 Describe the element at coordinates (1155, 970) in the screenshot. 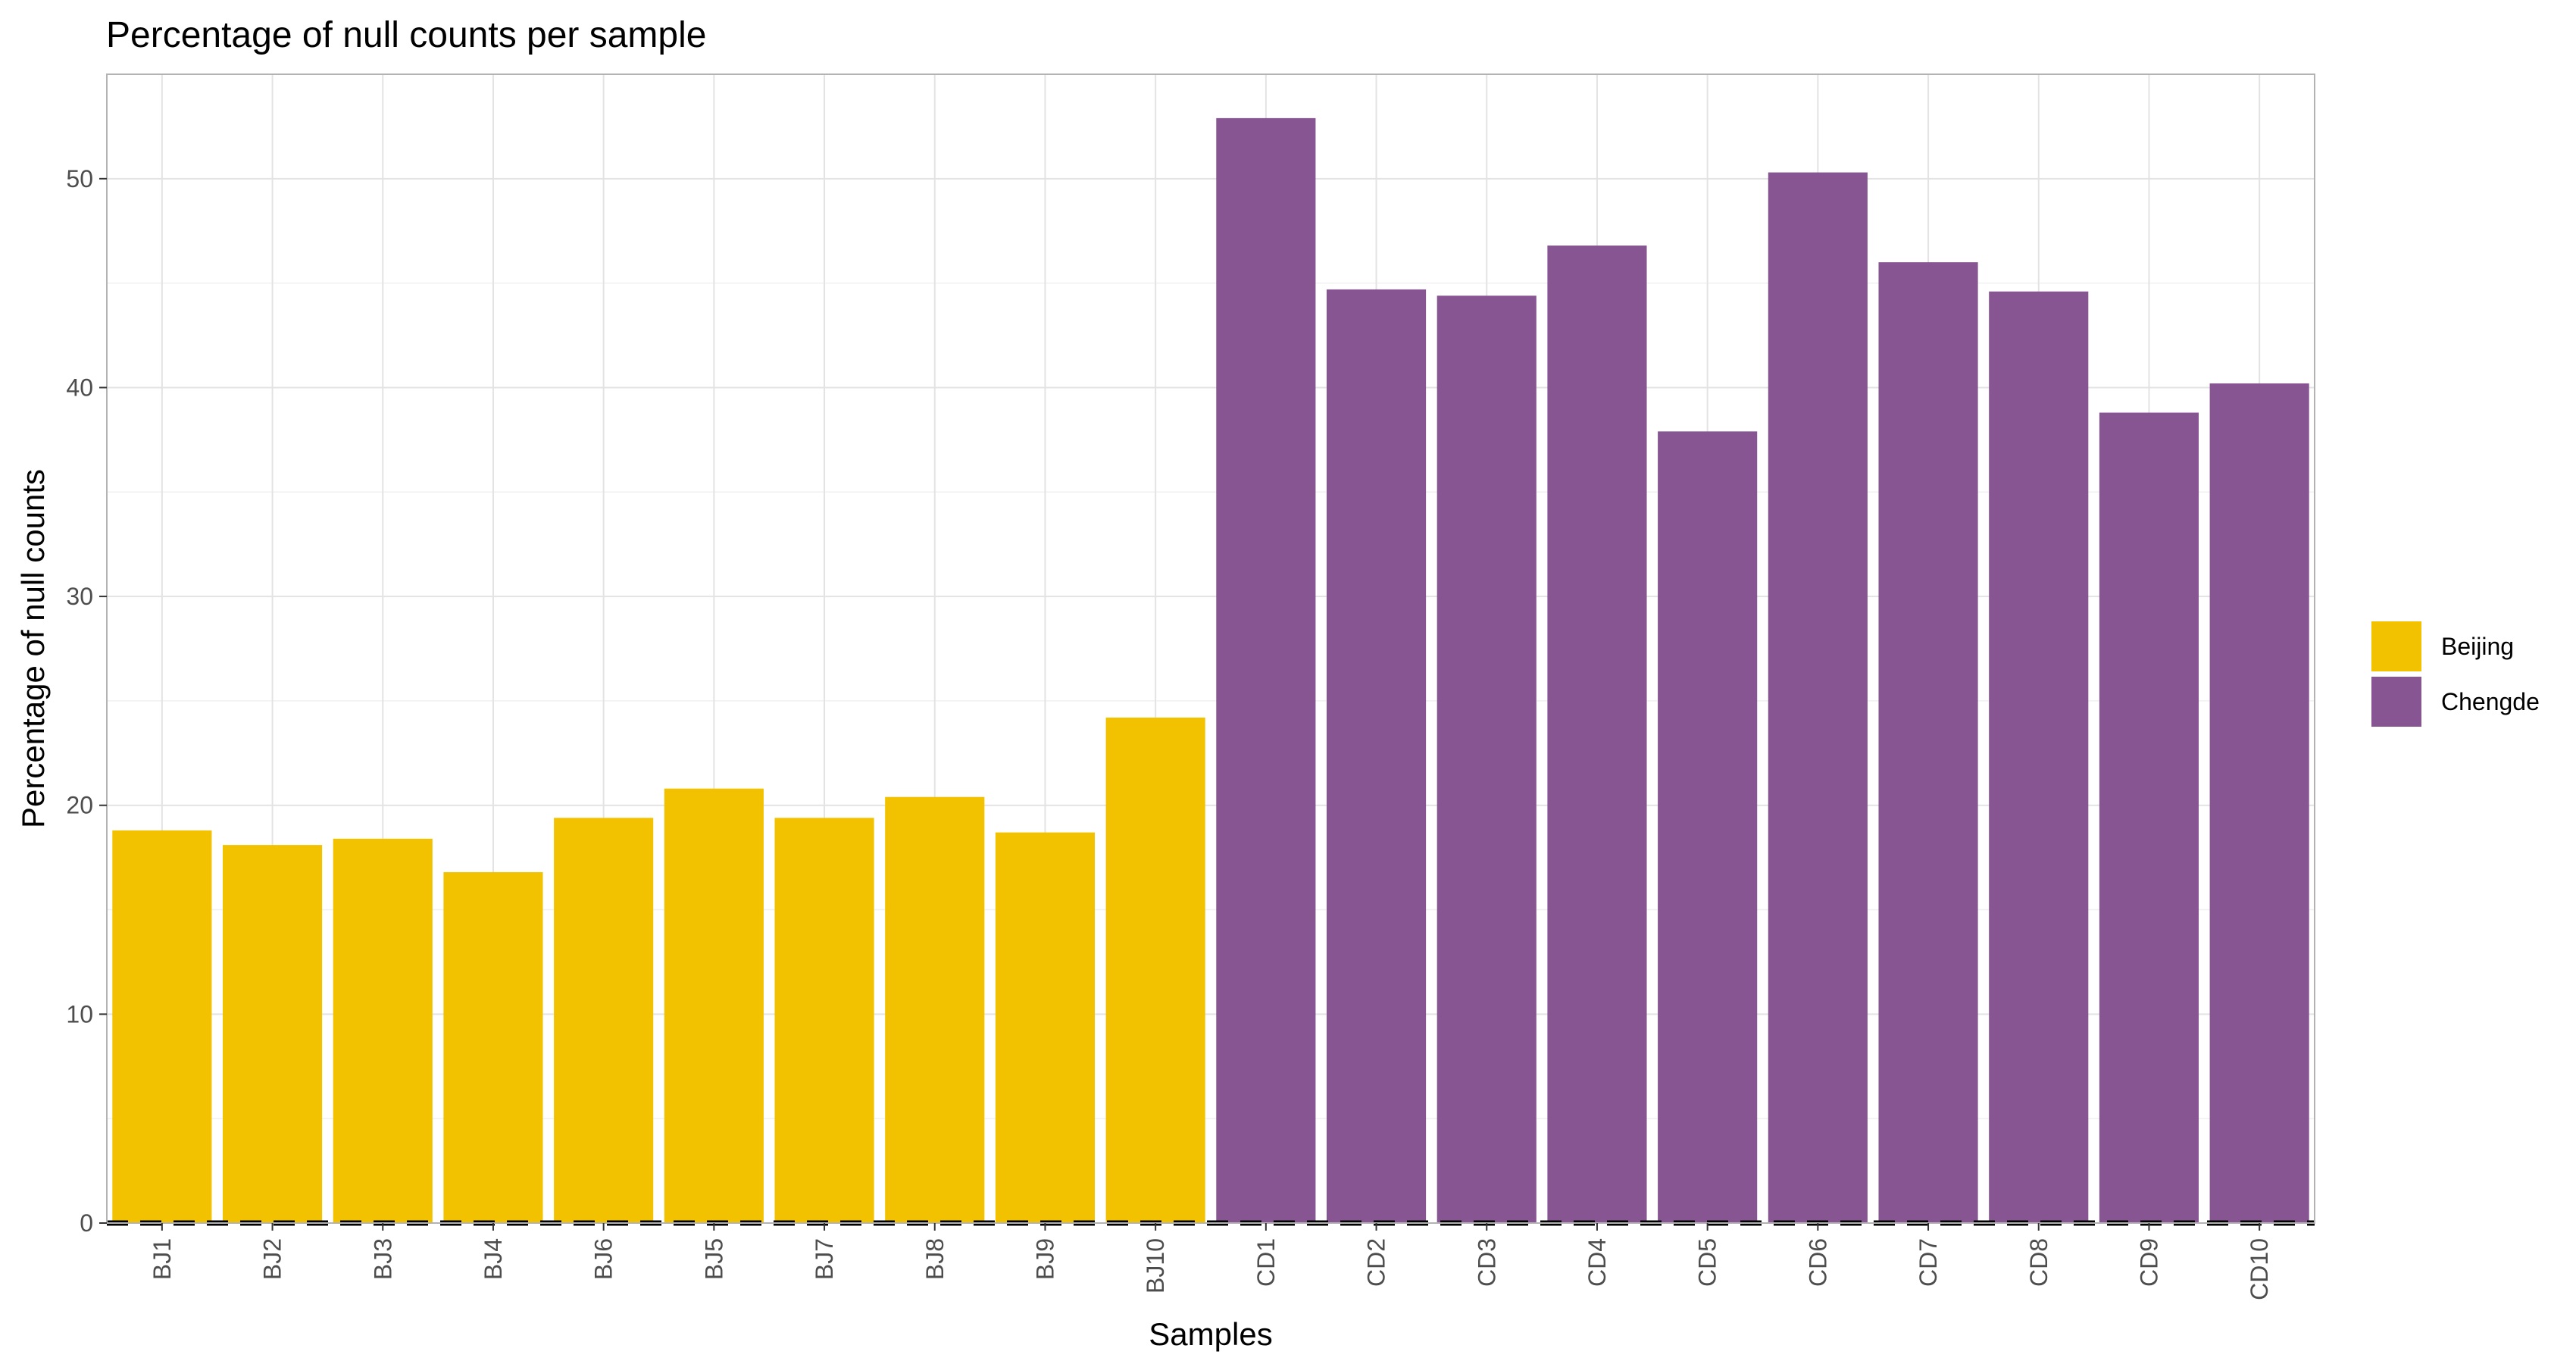

I see `bar-bj10` at that location.